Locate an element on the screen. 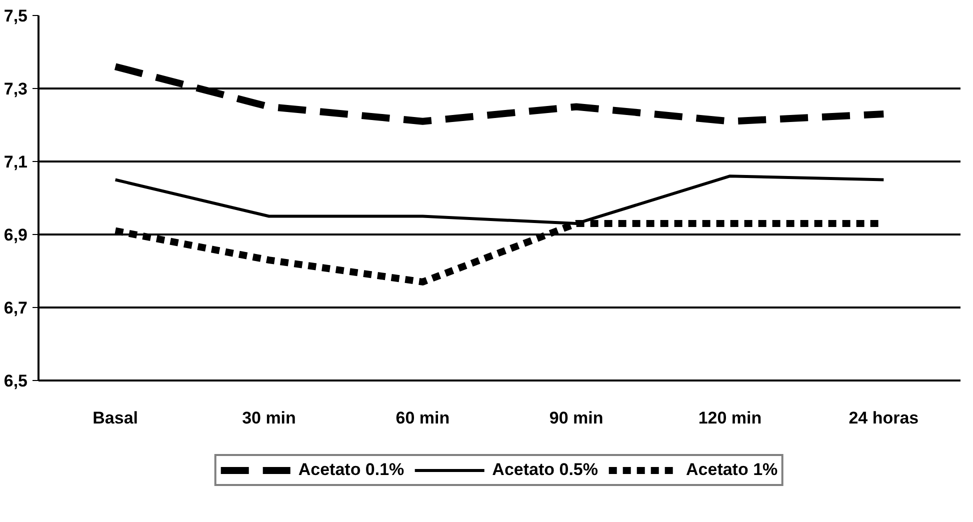  legend-label: Acetato 1% is located at coordinates (732, 470).